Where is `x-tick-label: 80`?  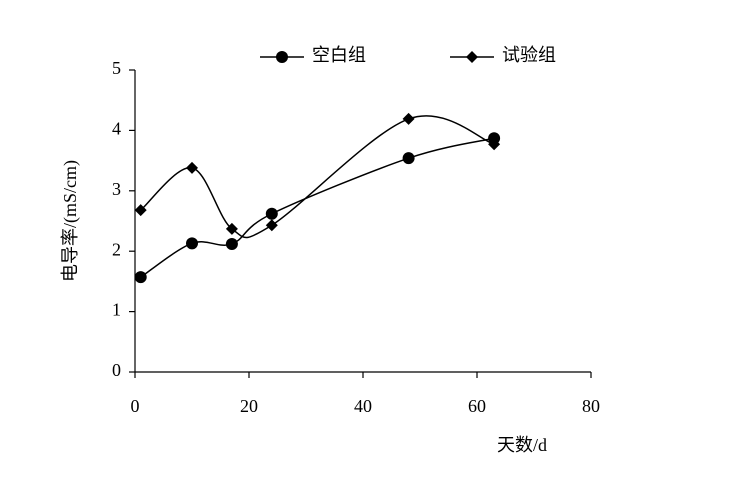
x-tick-label: 80 is located at coordinates (591, 406).